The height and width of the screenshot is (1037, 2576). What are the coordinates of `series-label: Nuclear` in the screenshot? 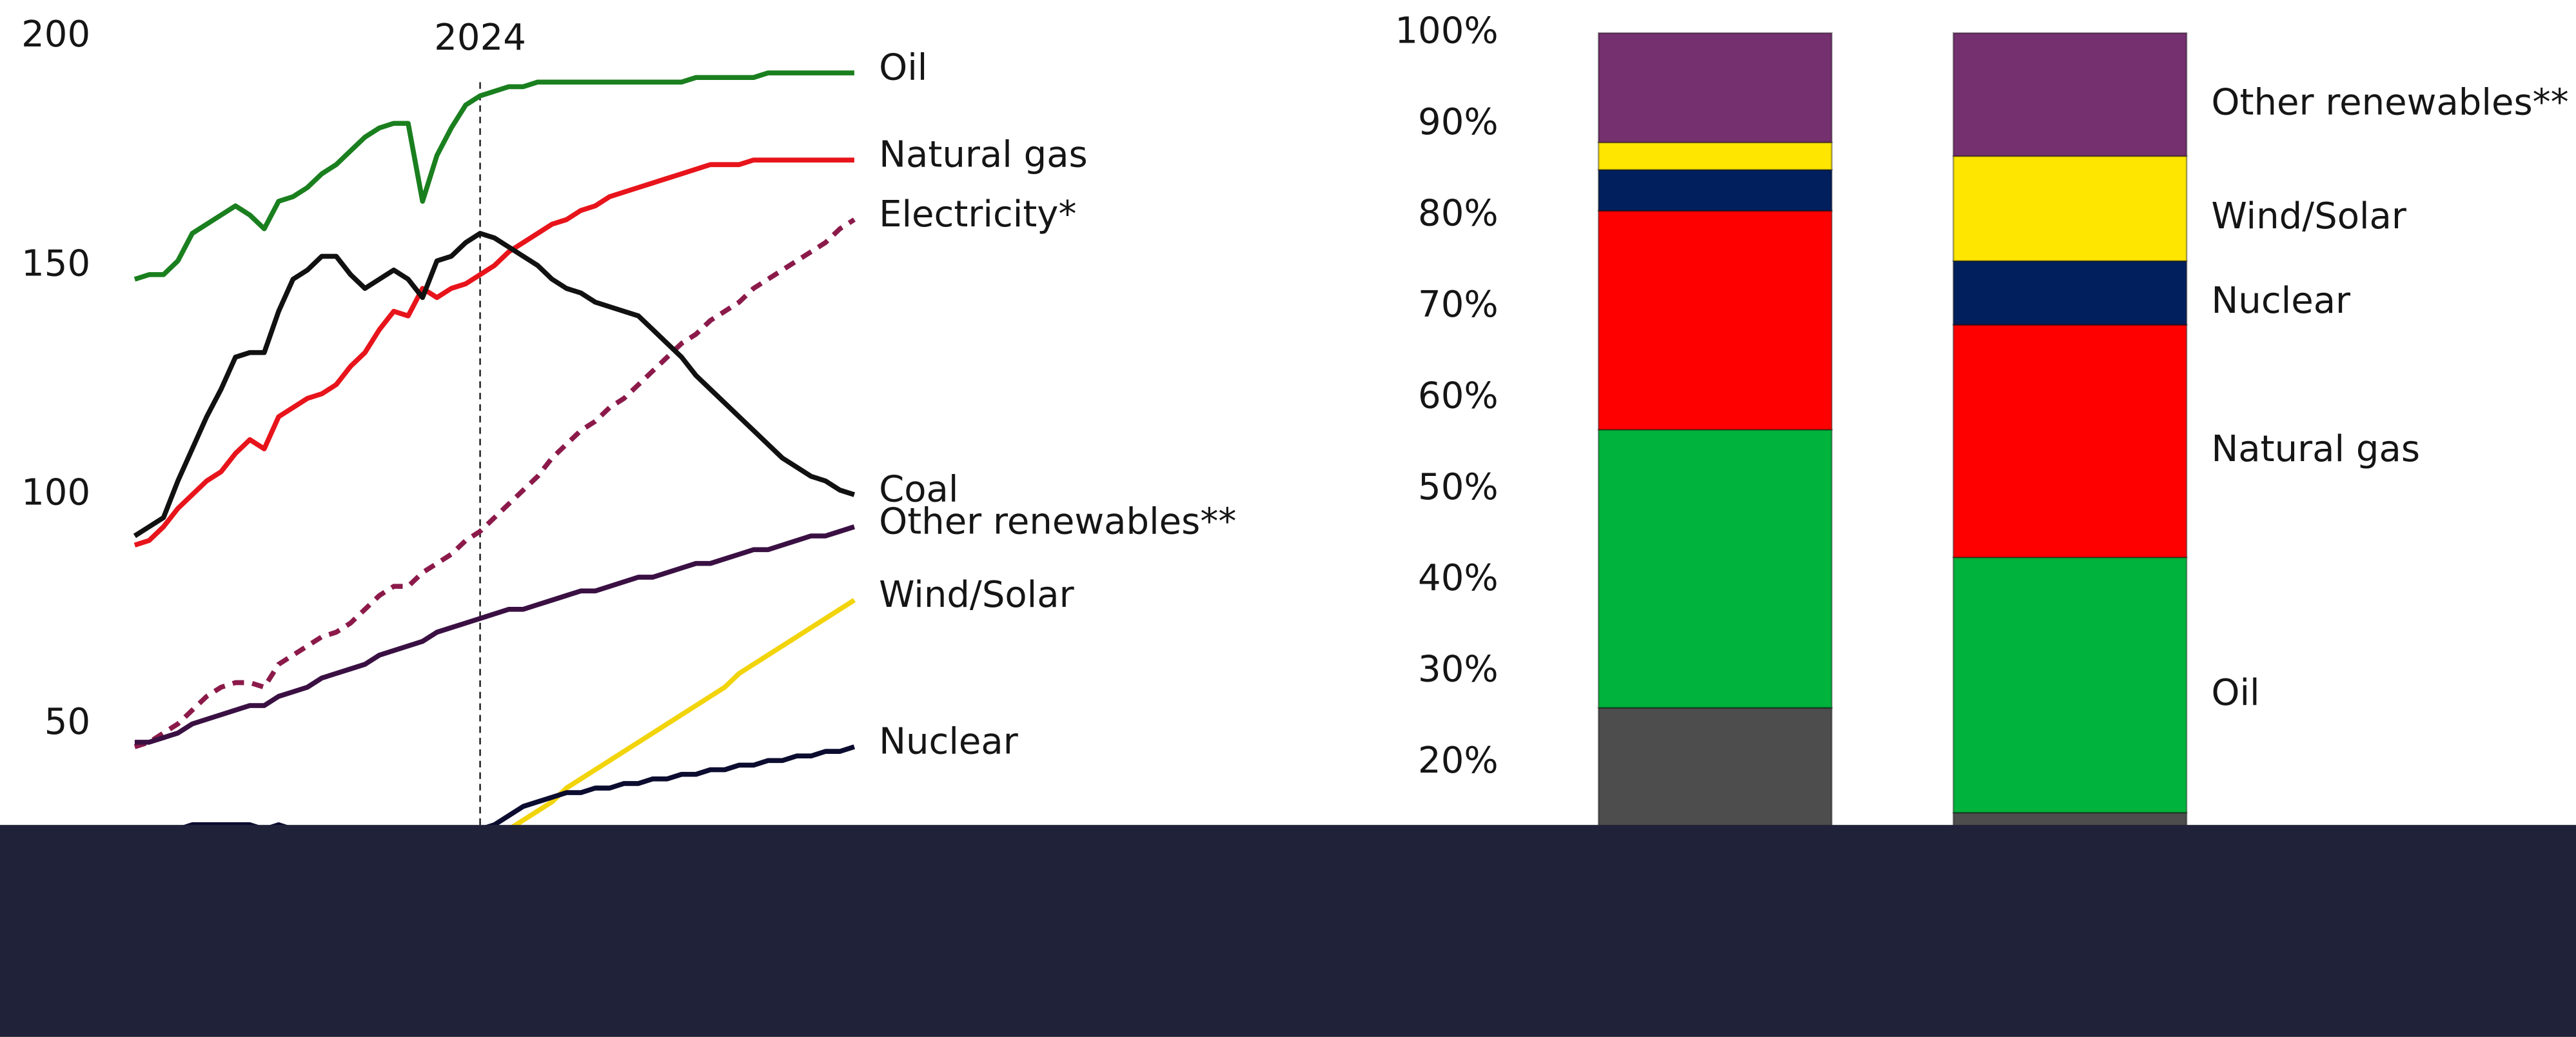 It's located at (949, 742).